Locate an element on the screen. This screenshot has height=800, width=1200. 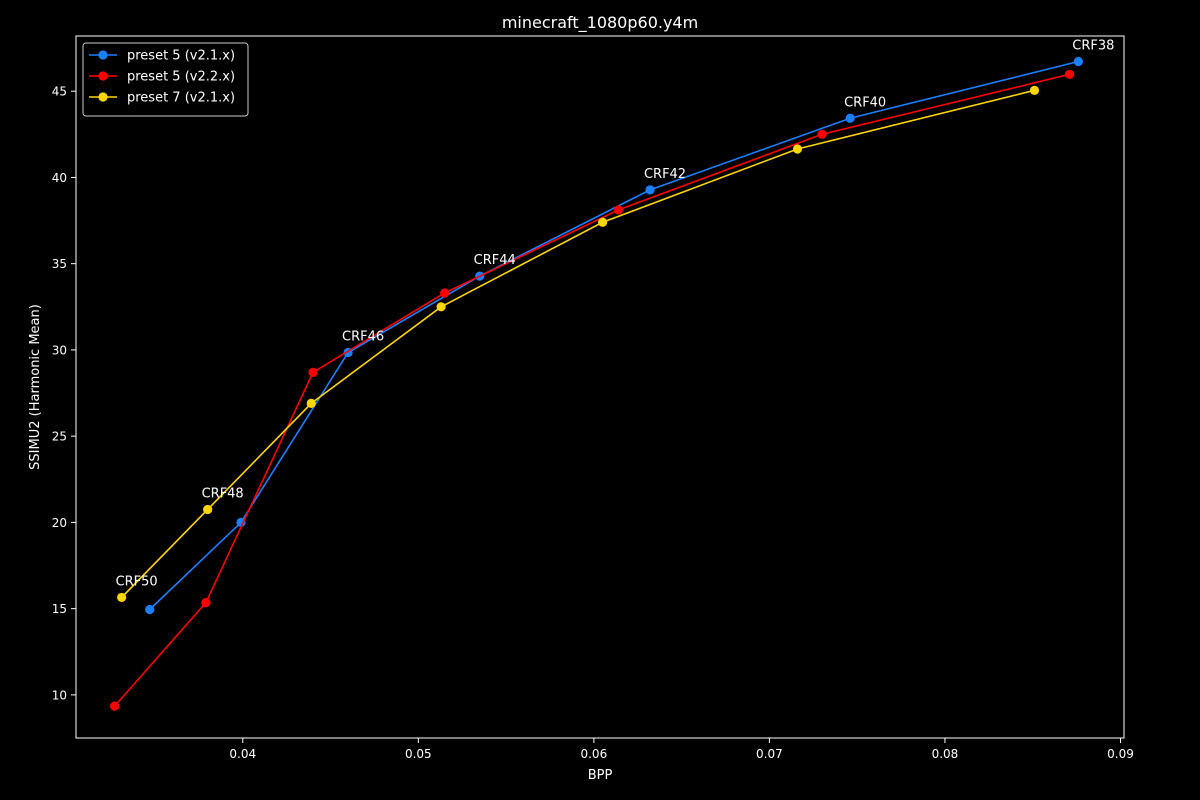
crf-annotation: CRF44 is located at coordinates (495, 260).